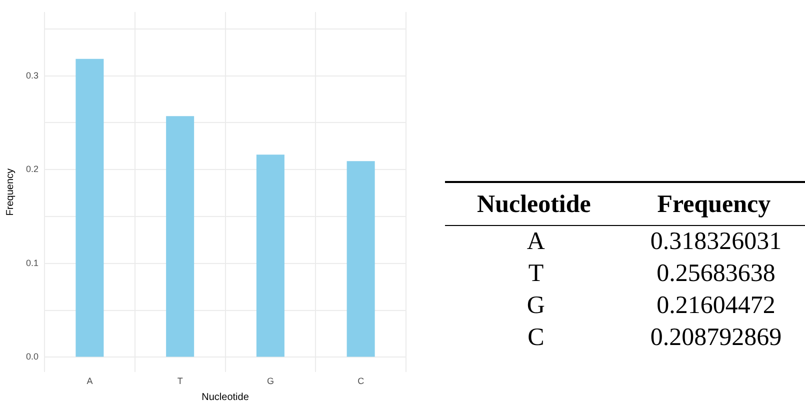  Describe the element at coordinates (536, 274) in the screenshot. I see `category-label: T` at that location.